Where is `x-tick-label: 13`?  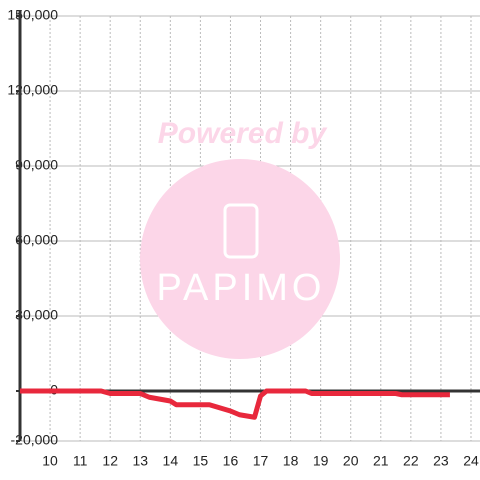 x-tick-label: 13 is located at coordinates (140, 461).